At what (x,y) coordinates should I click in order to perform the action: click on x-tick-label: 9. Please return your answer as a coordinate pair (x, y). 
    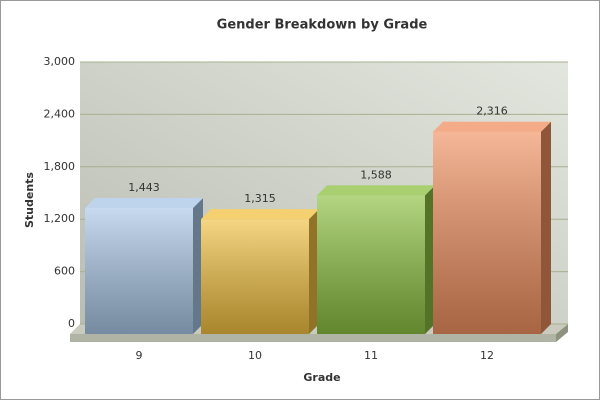
    Looking at the image, I should click on (139, 355).